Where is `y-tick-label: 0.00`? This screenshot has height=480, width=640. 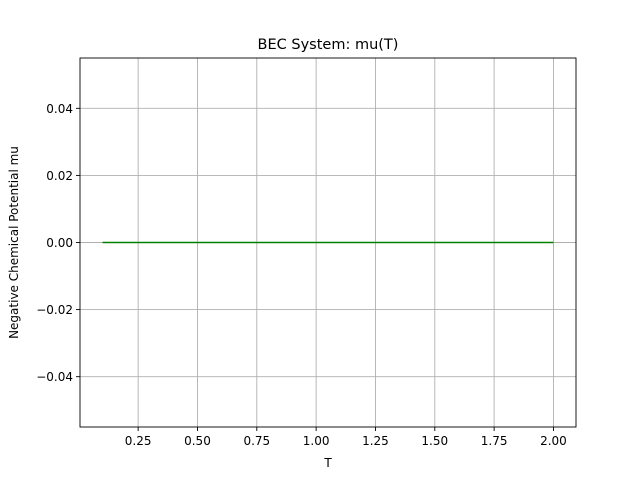
y-tick-label: 0.00 is located at coordinates (59, 243).